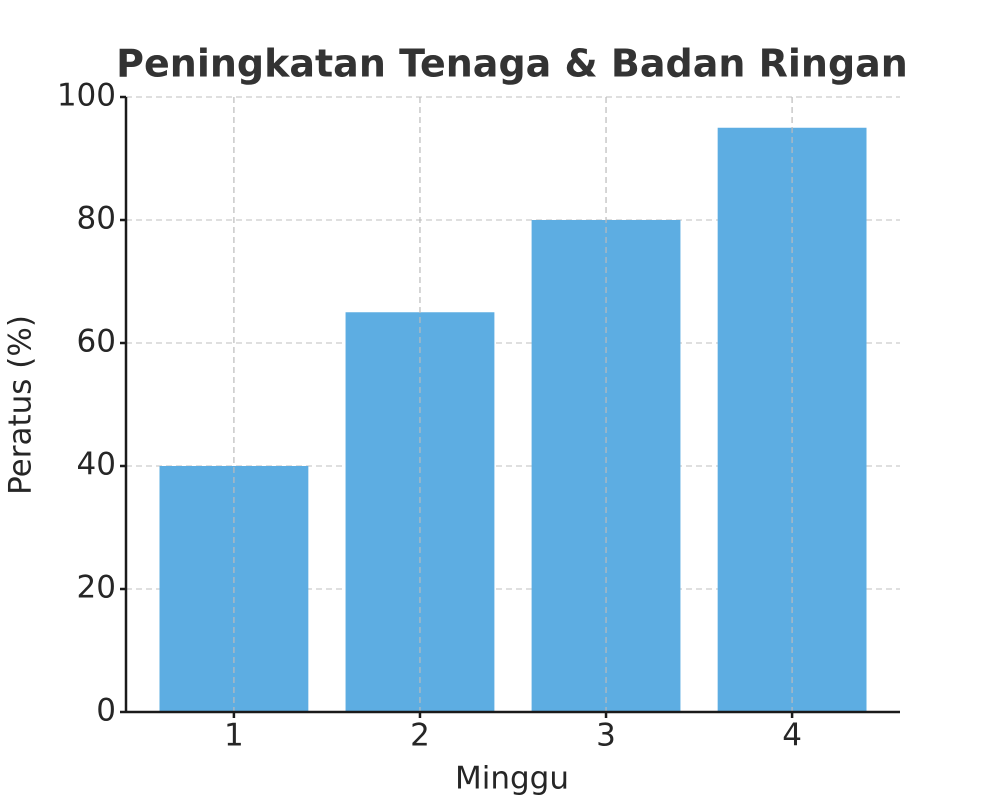  Describe the element at coordinates (96, 465) in the screenshot. I see `y-tick-label: 40` at that location.